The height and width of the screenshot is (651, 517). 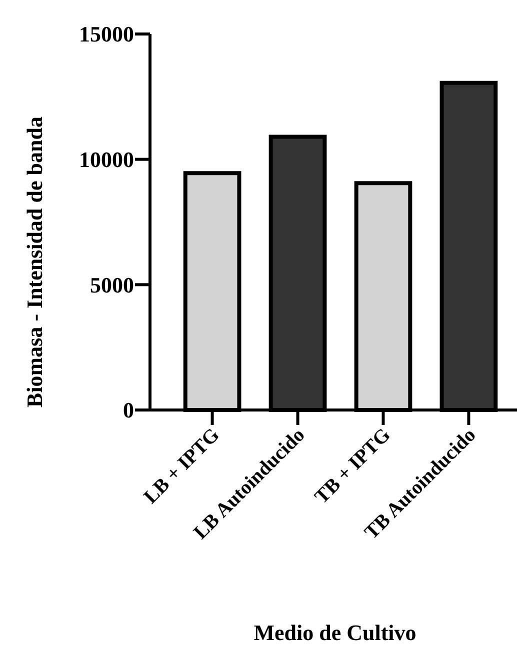 What do you see at coordinates (128, 410) in the screenshot?
I see `y-tick-label: 0` at bounding box center [128, 410].